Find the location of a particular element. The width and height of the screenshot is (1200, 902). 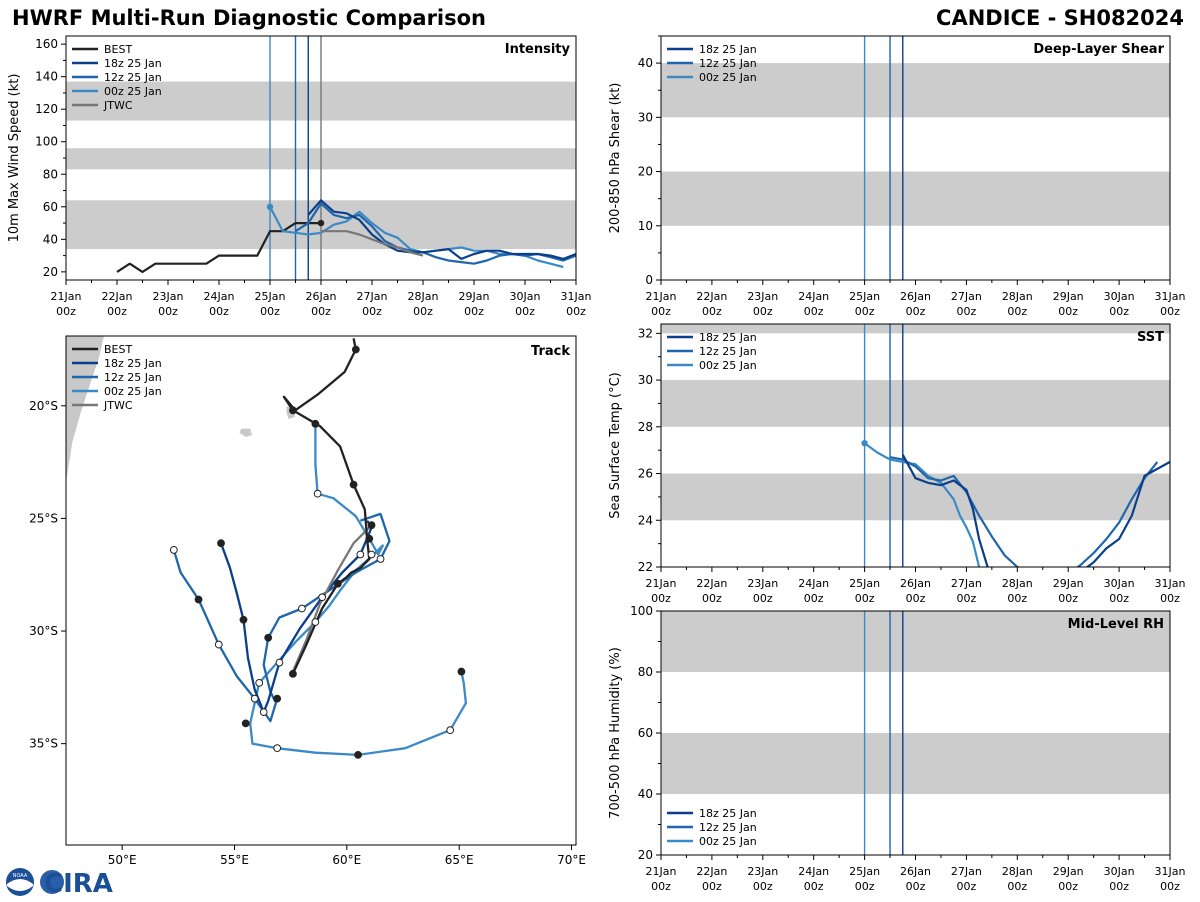

sst-ytick-label: 32 is located at coordinates (645, 333).